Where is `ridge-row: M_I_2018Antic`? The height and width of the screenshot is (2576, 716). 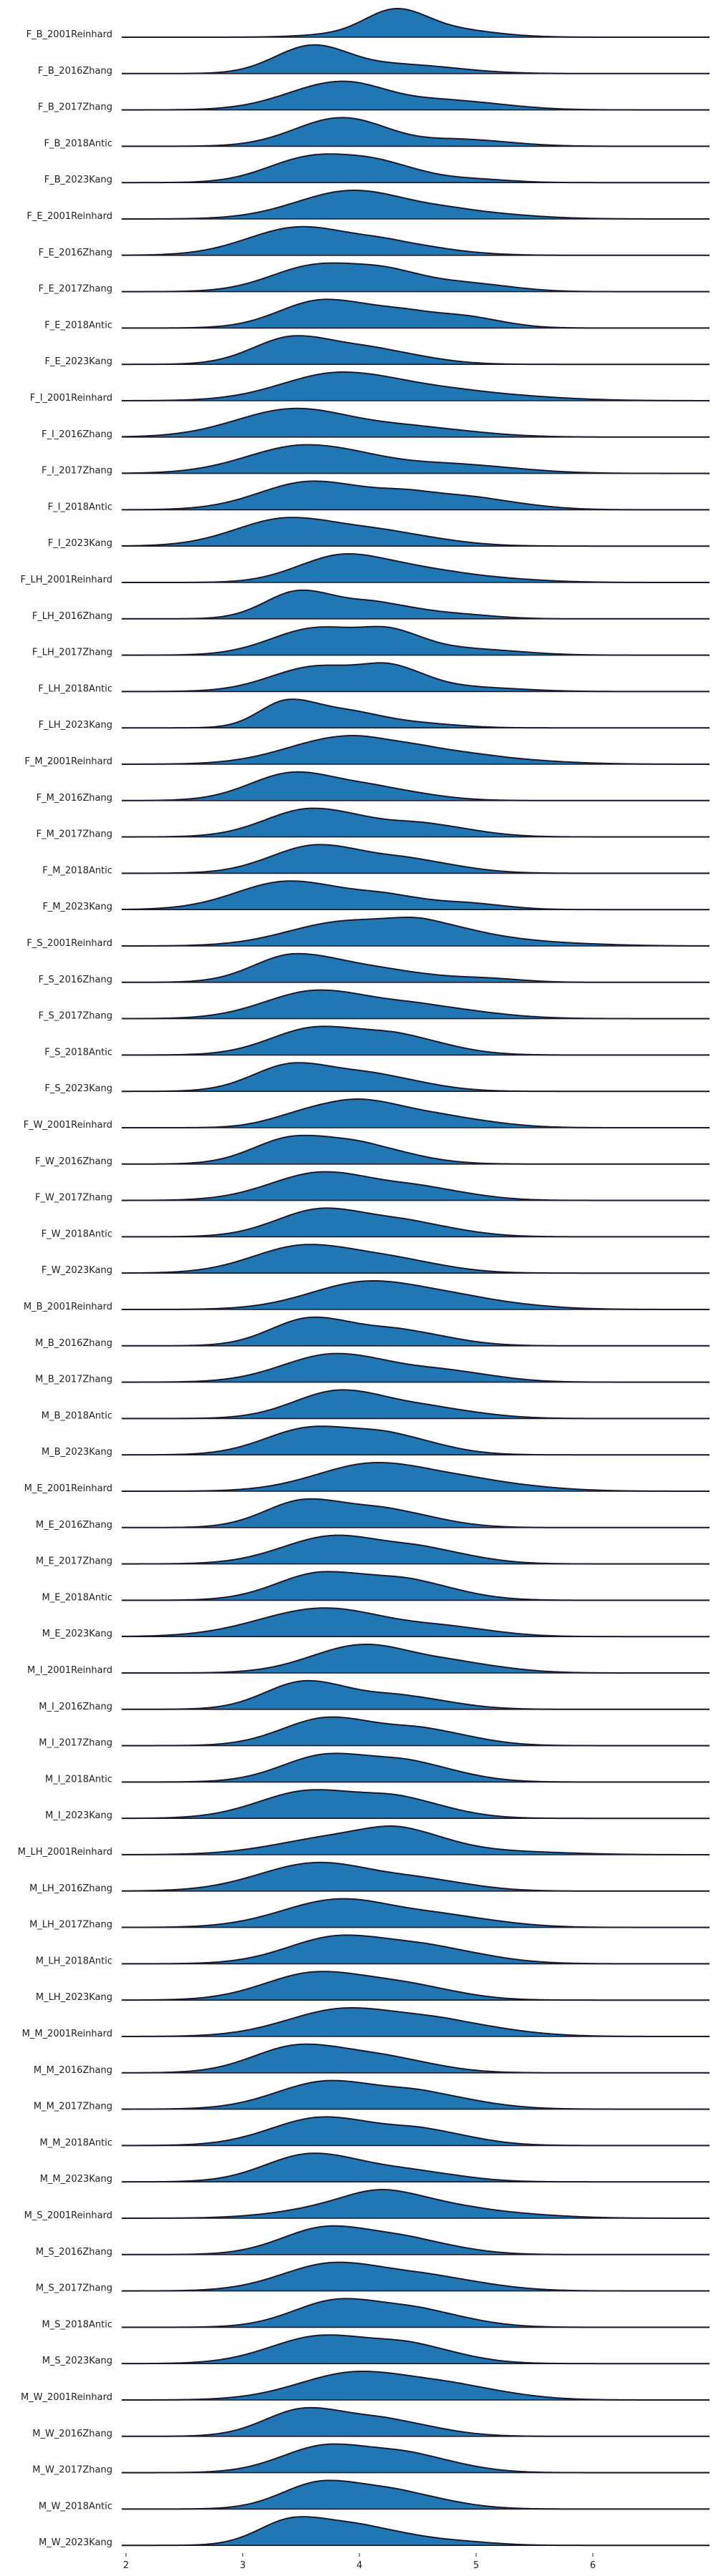
ridge-row: M_I_2018Antic is located at coordinates (377, 1768).